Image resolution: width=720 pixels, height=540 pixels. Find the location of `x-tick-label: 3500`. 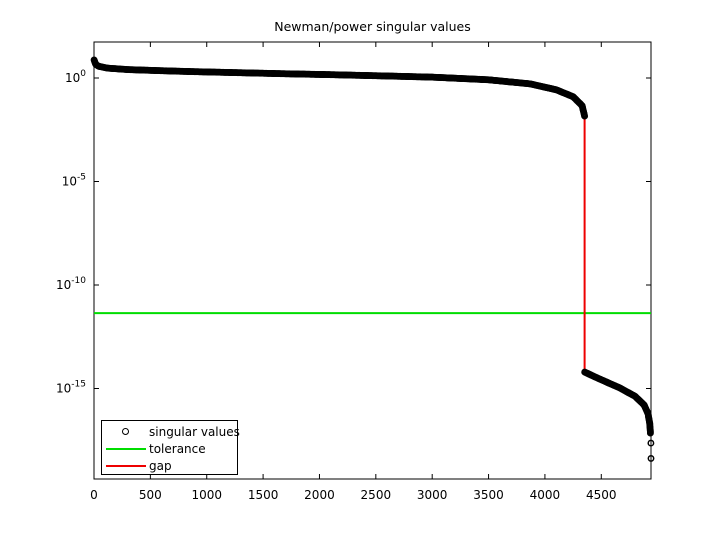

x-tick-label: 3500 is located at coordinates (488, 495).